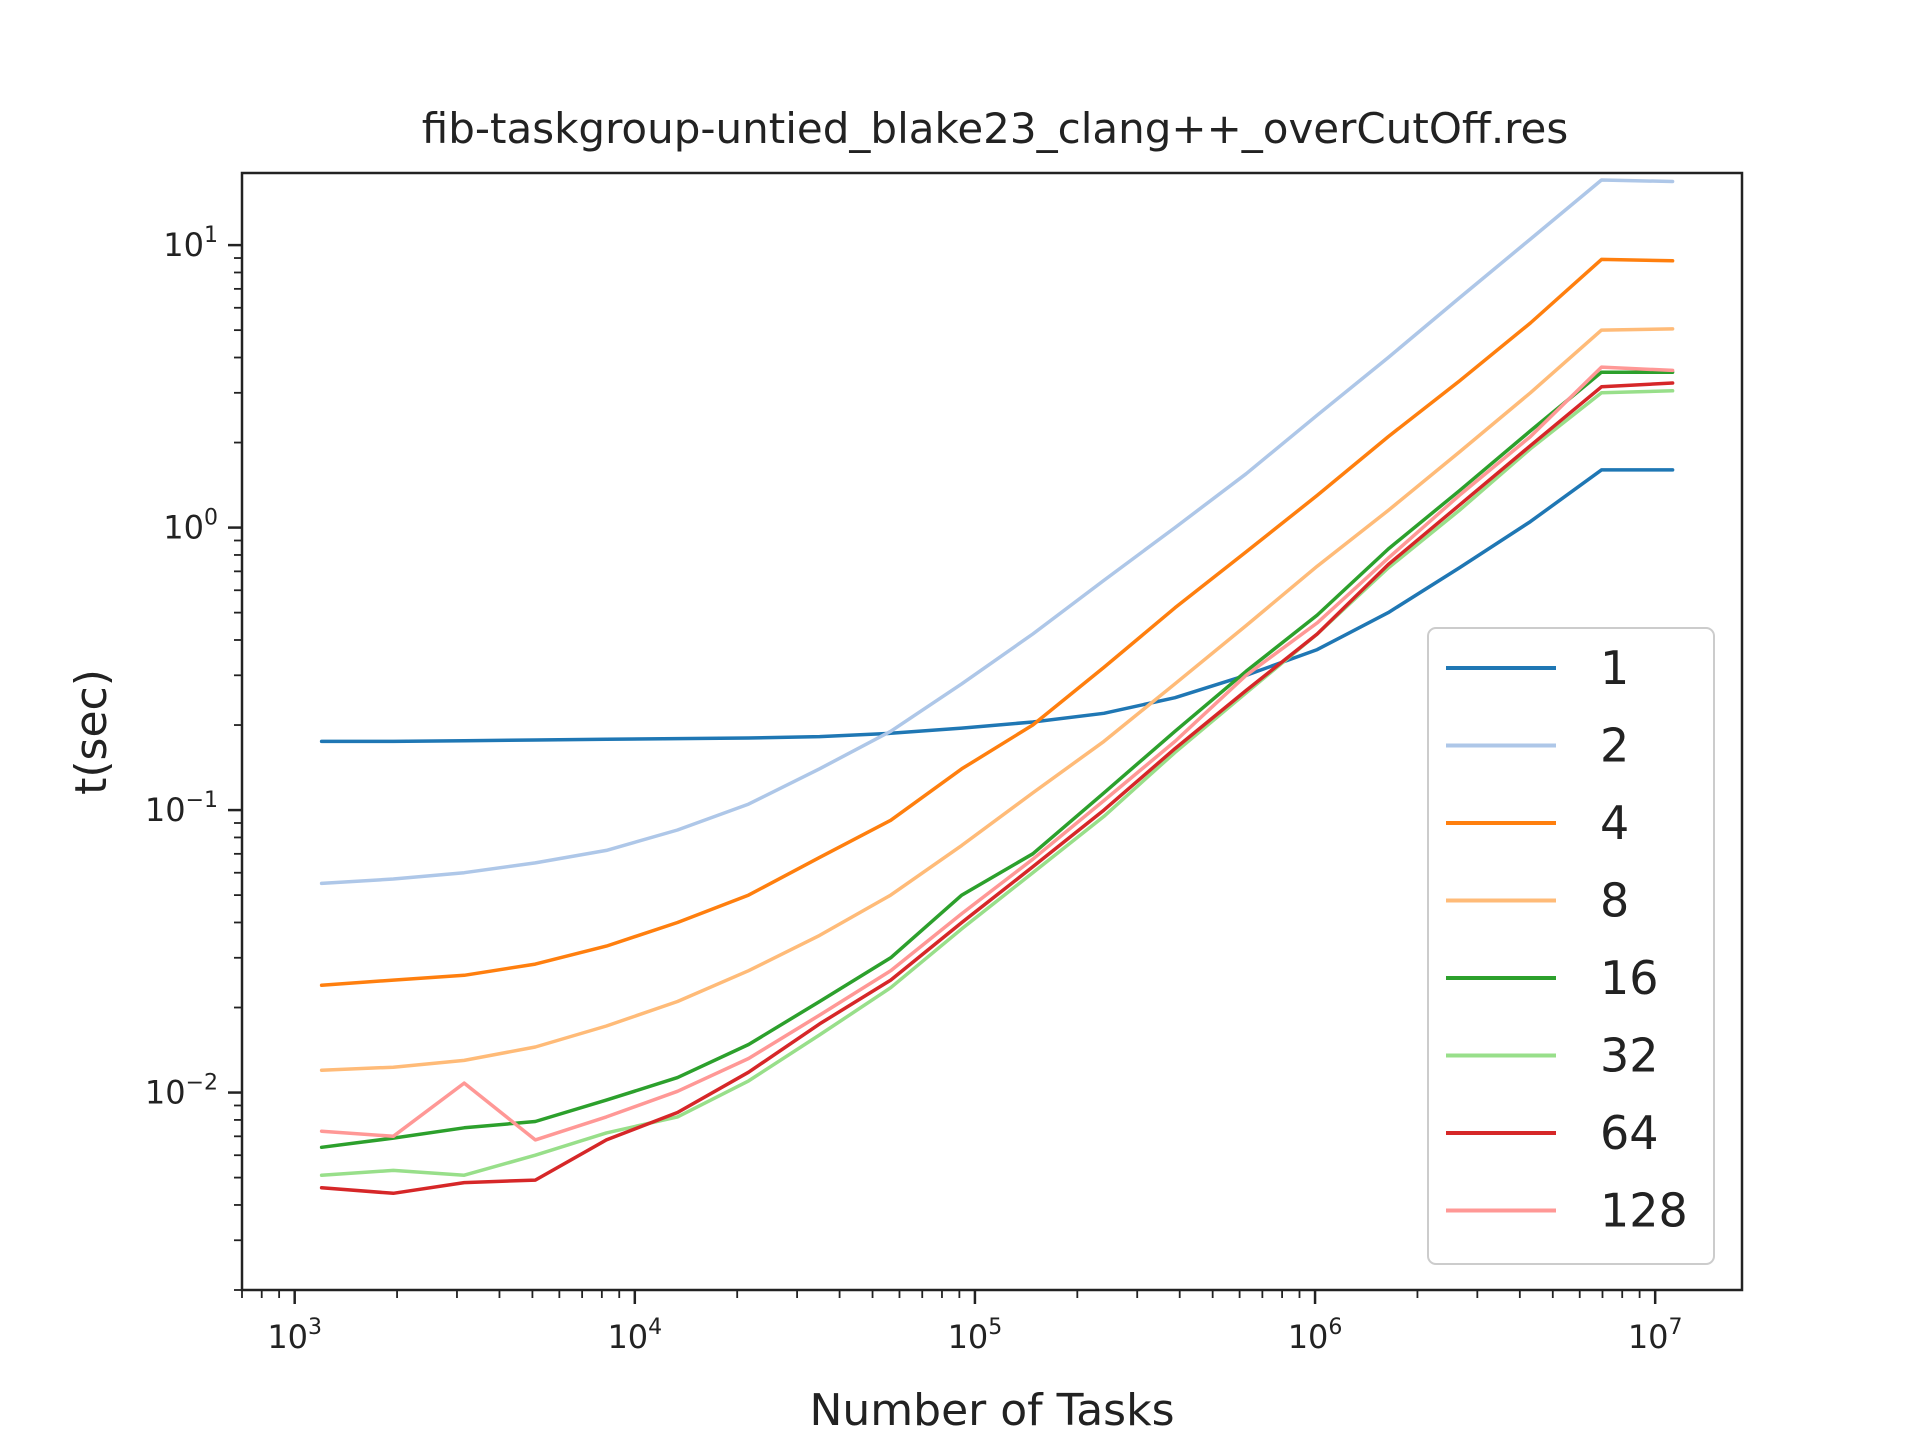 The width and height of the screenshot is (1920, 1440). What do you see at coordinates (1614, 823) in the screenshot?
I see `legend-label-4: 4` at bounding box center [1614, 823].